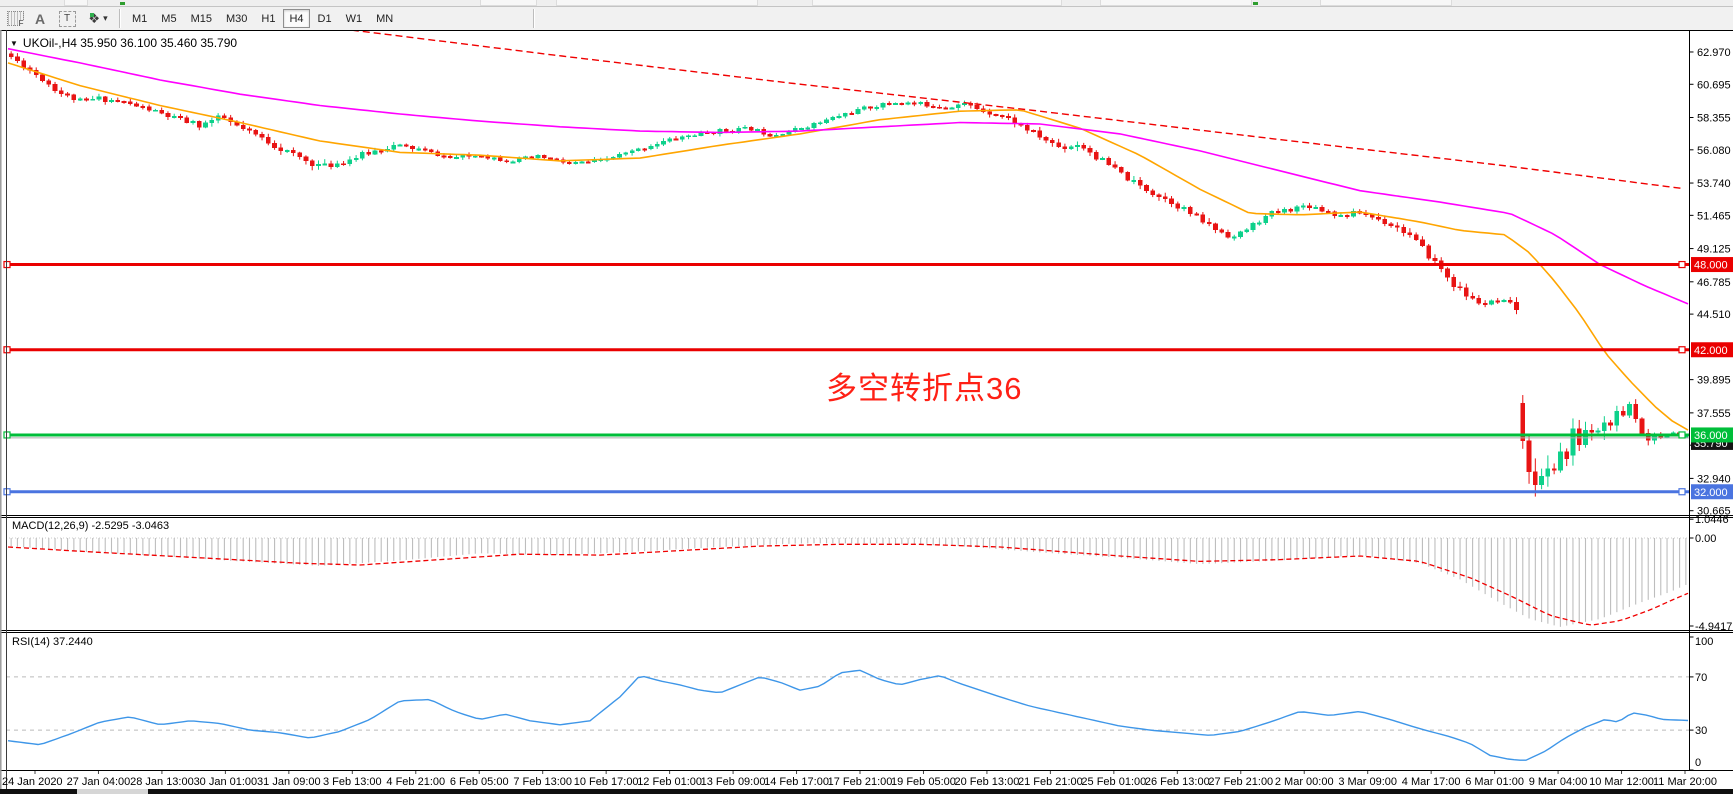  What do you see at coordinates (1712, 520) in the screenshot?
I see `macd-tick-label: 1.0446` at bounding box center [1712, 520].